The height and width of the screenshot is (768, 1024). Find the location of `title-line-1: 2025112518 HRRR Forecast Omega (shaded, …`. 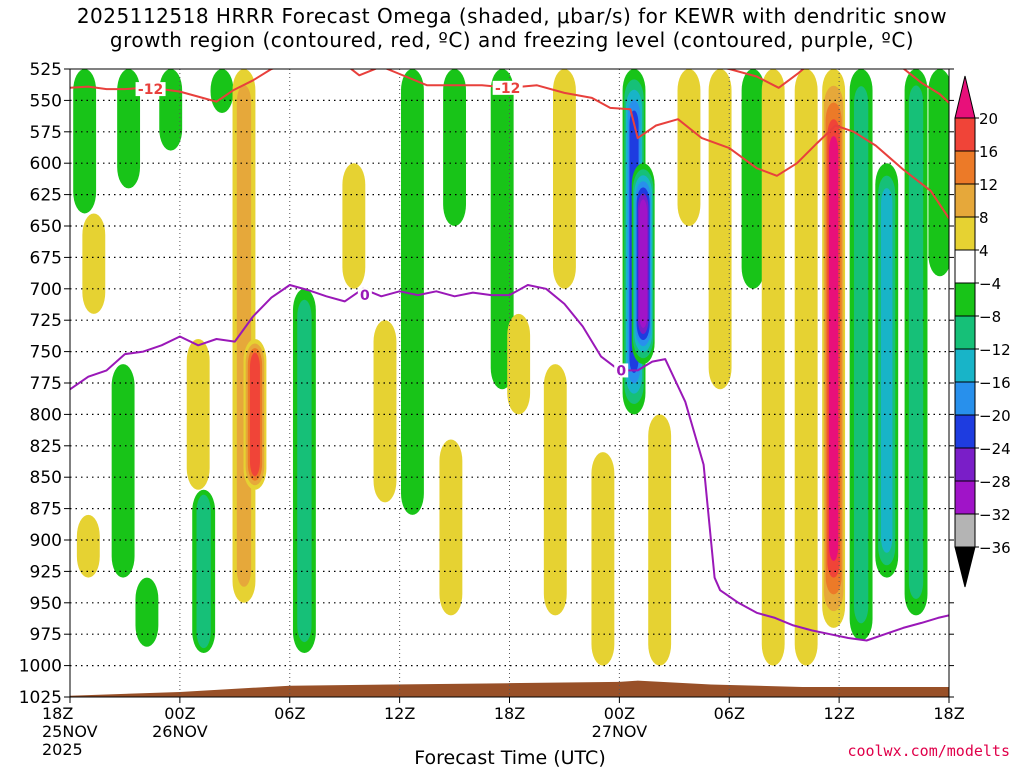

title-line-1: 2025112518 HRRR Forecast Omega (shaded, … is located at coordinates (512, 16).